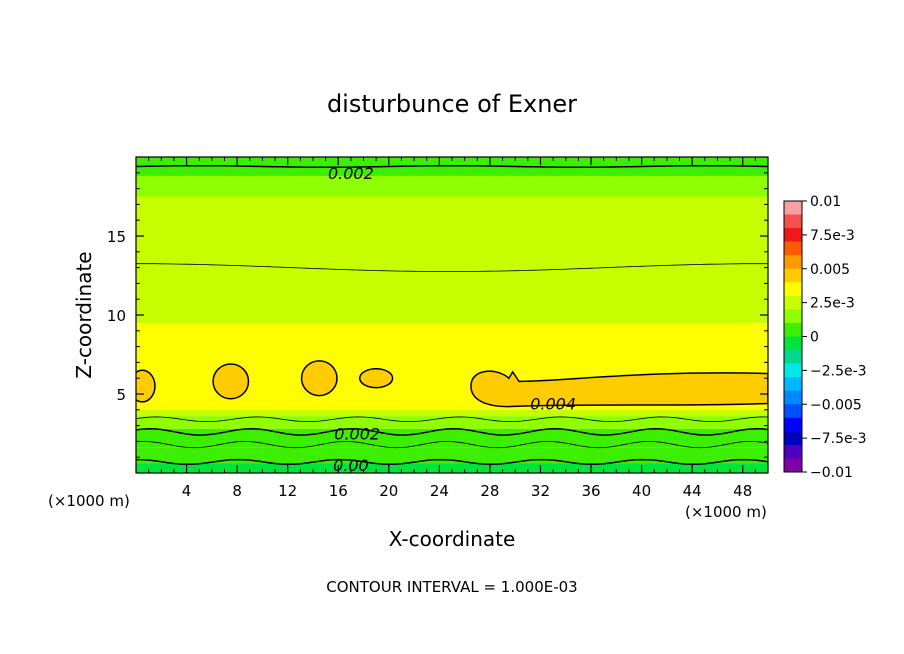 The image size is (904, 654). I want to click on x-unit-right: (×1000 m), so click(726, 512).